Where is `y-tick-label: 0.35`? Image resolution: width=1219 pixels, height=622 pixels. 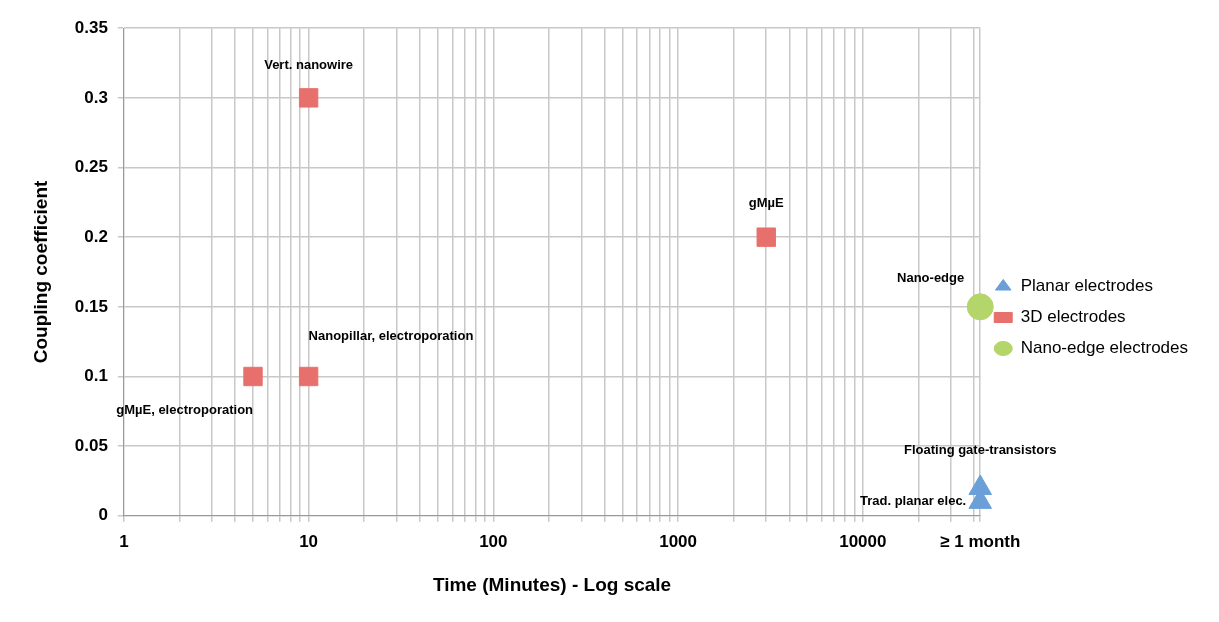
y-tick-label: 0.35 is located at coordinates (91, 27).